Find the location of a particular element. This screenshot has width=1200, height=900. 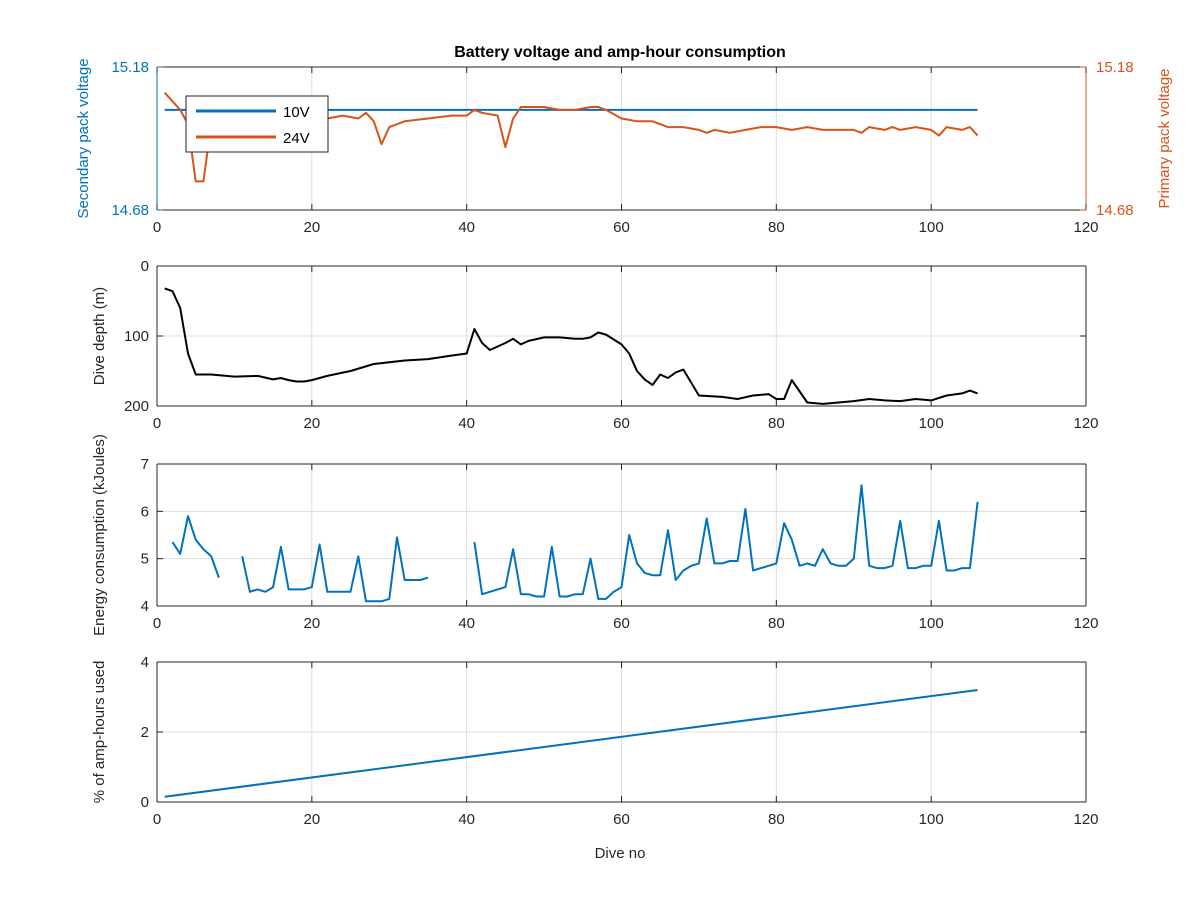

y-tick-label: 100 is located at coordinates (136, 336).